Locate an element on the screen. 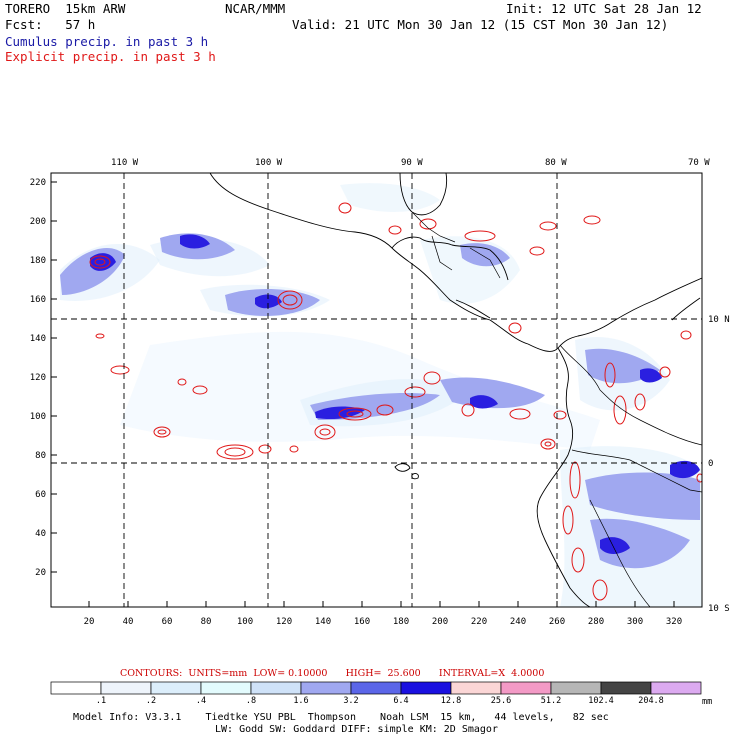 This screenshot has width=740, height=740. y-tick-label: 40 is located at coordinates (40, 534).